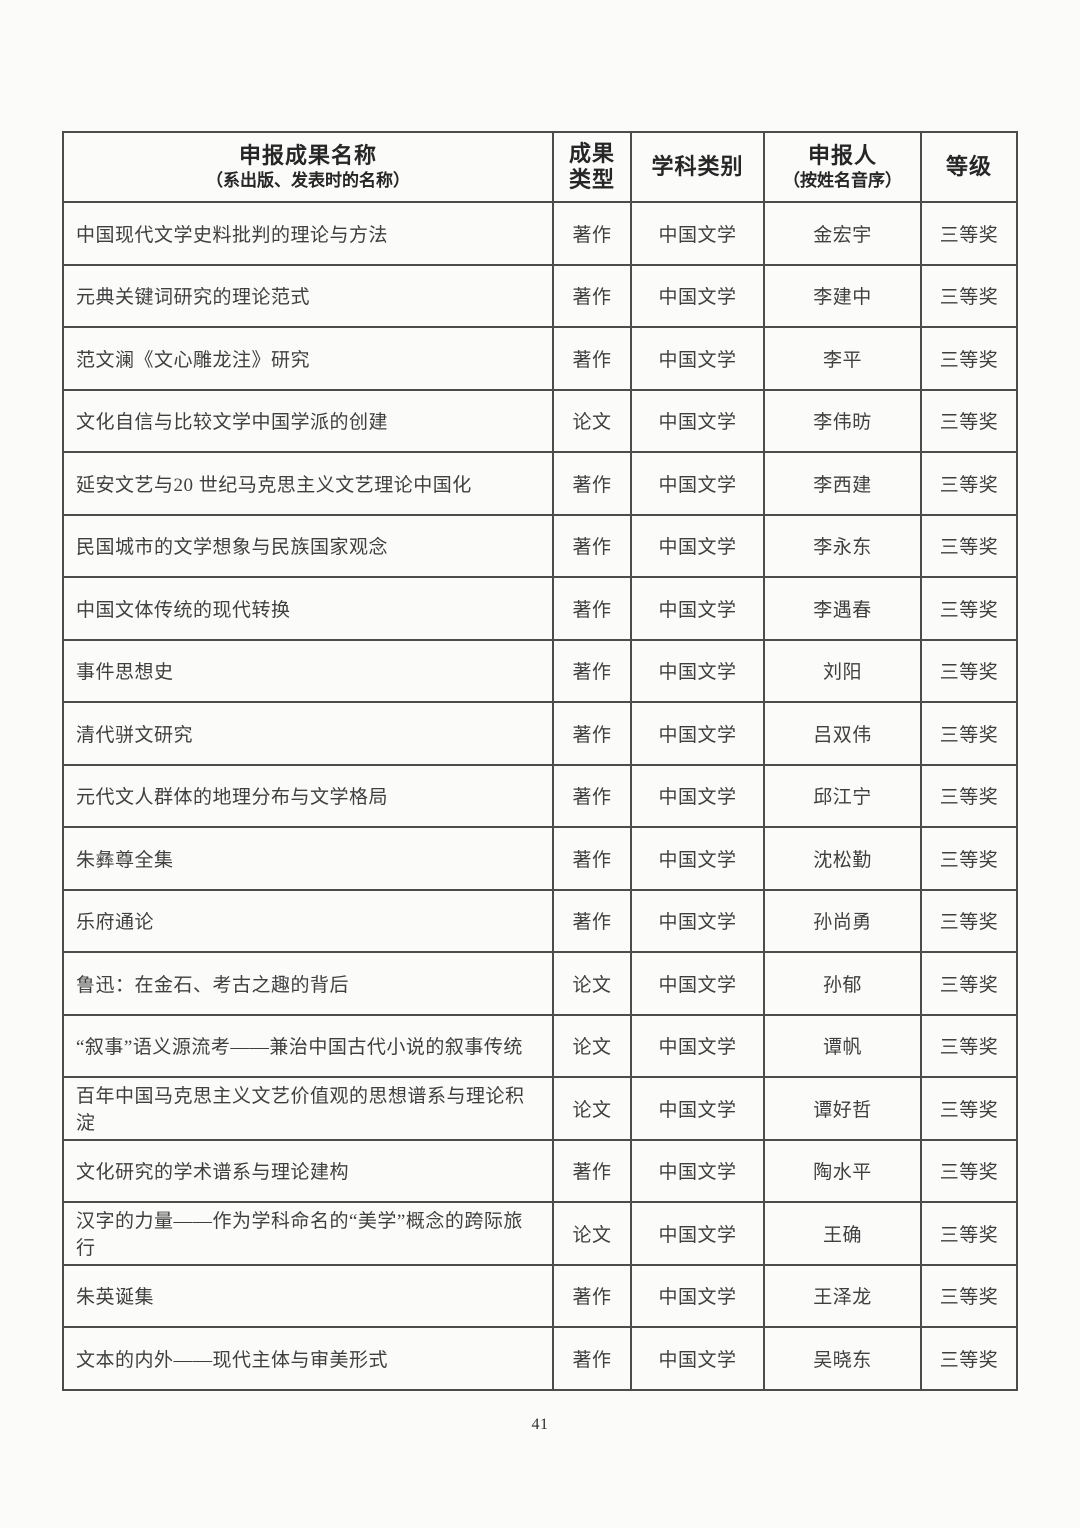 Image resolution: width=1080 pixels, height=1528 pixels. Describe the element at coordinates (308, 483) in the screenshot. I see `cell-result-name: 延安文艺与20 世纪马克思主义文艺理论中国化` at that location.